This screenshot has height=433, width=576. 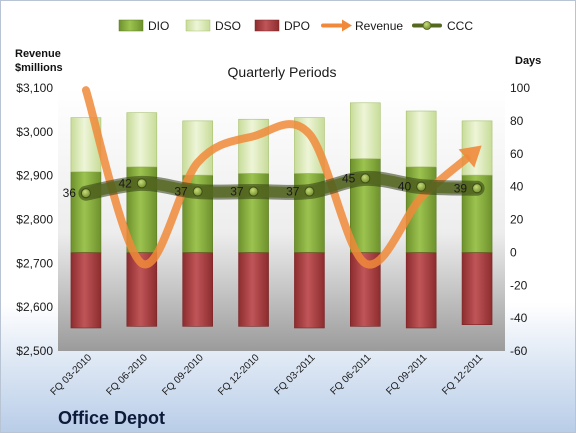 What do you see at coordinates (462, 374) in the screenshot?
I see `x-category-label: FQ 12-2011` at bounding box center [462, 374].